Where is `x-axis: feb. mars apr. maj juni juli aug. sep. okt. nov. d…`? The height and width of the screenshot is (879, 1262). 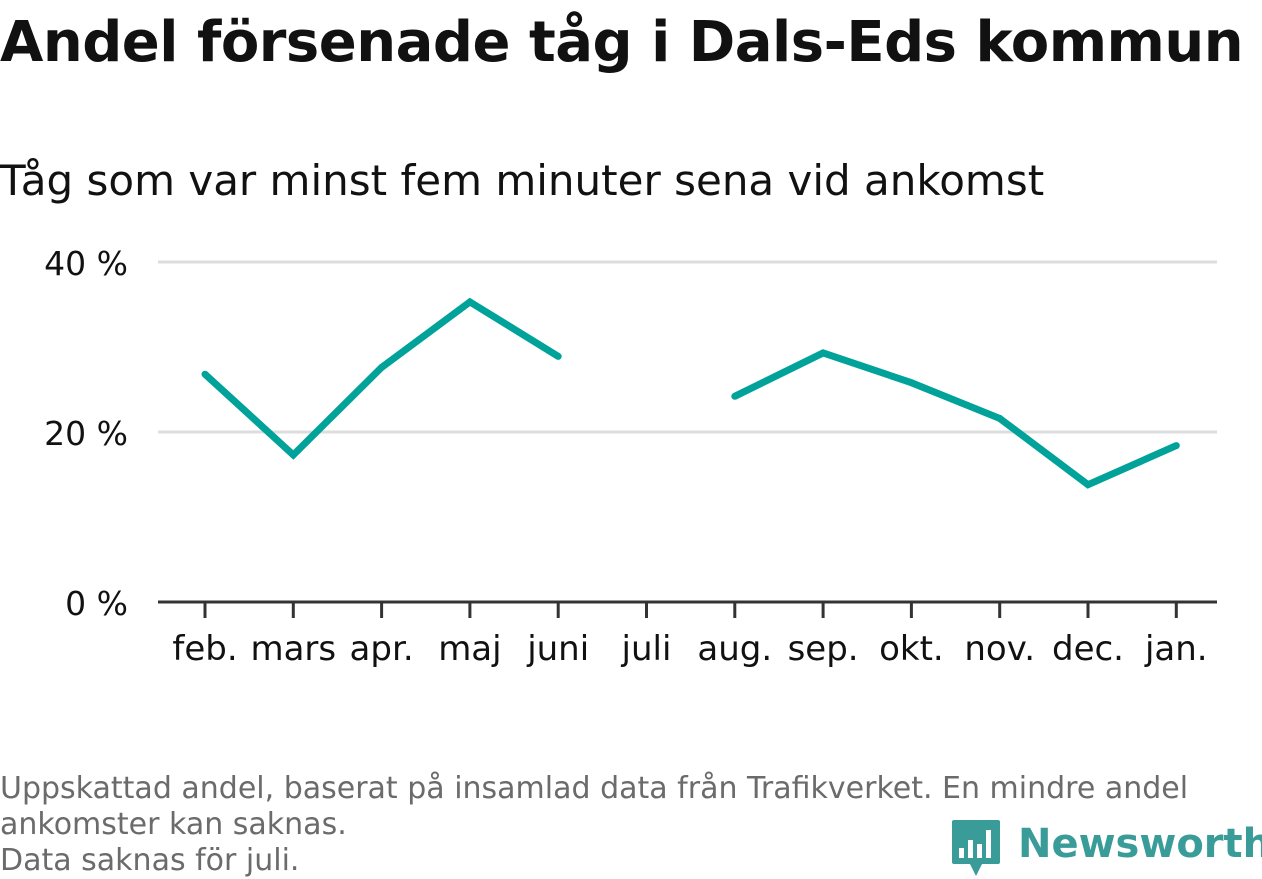 x-axis: feb. mars apr. maj juni juli aug. sep. okt. nov. d… is located at coordinates (687, 634).